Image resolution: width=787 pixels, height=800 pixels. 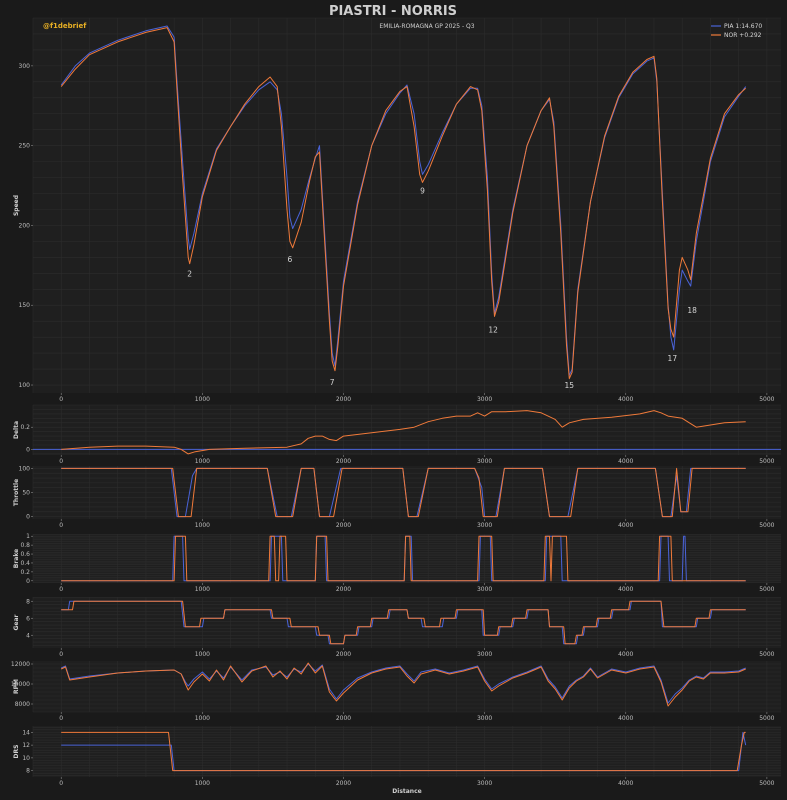 What do you see at coordinates (692, 310) in the screenshot?
I see `corner-label: 18` at bounding box center [692, 310].